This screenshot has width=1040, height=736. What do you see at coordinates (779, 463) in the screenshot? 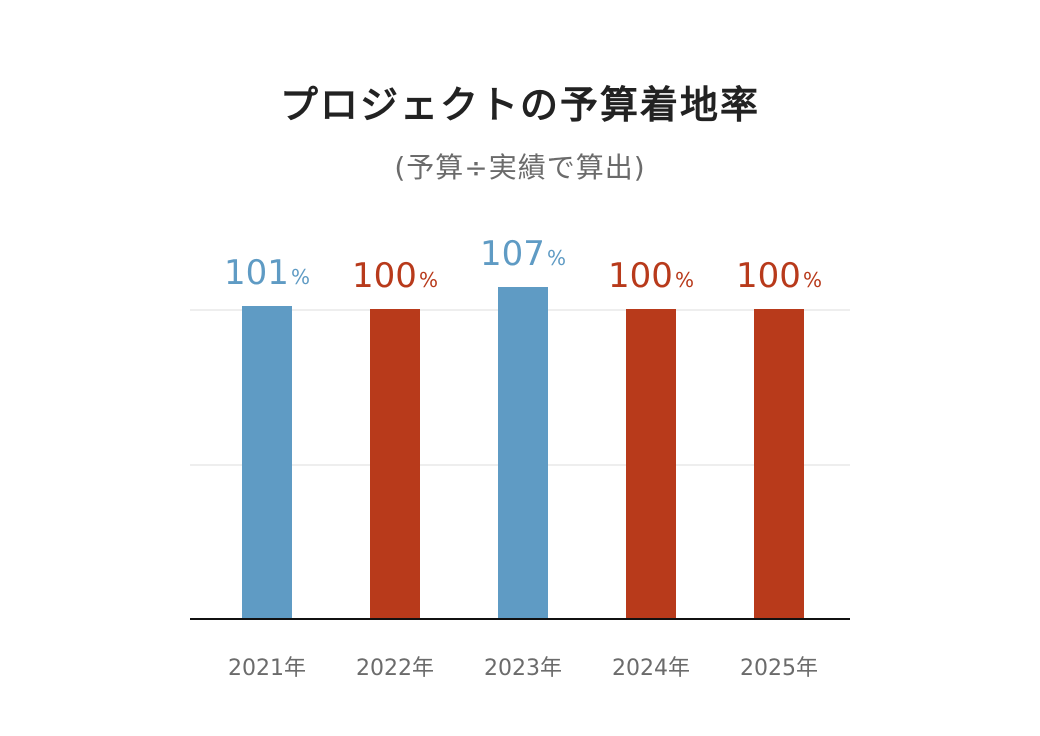
I see `bar-2025年` at bounding box center [779, 463].